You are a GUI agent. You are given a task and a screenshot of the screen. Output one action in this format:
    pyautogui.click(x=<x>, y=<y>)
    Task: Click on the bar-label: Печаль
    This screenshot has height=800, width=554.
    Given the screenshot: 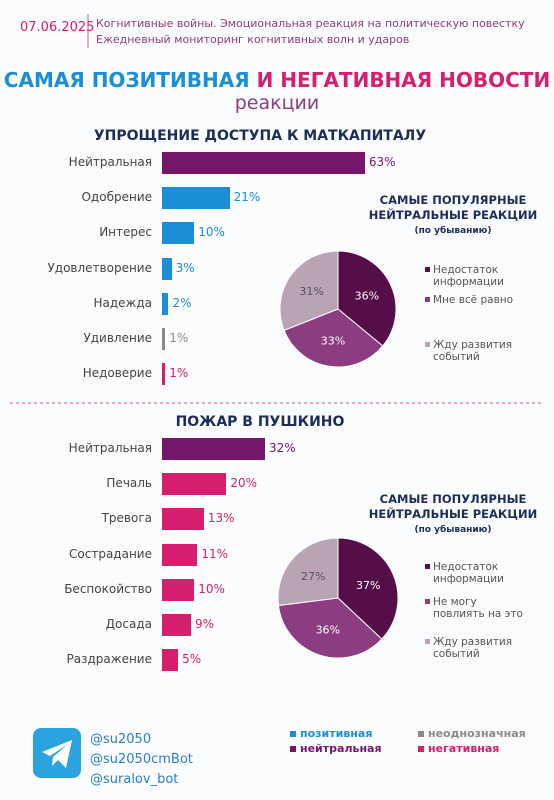 What is the action you would take?
    pyautogui.click(x=129, y=483)
    